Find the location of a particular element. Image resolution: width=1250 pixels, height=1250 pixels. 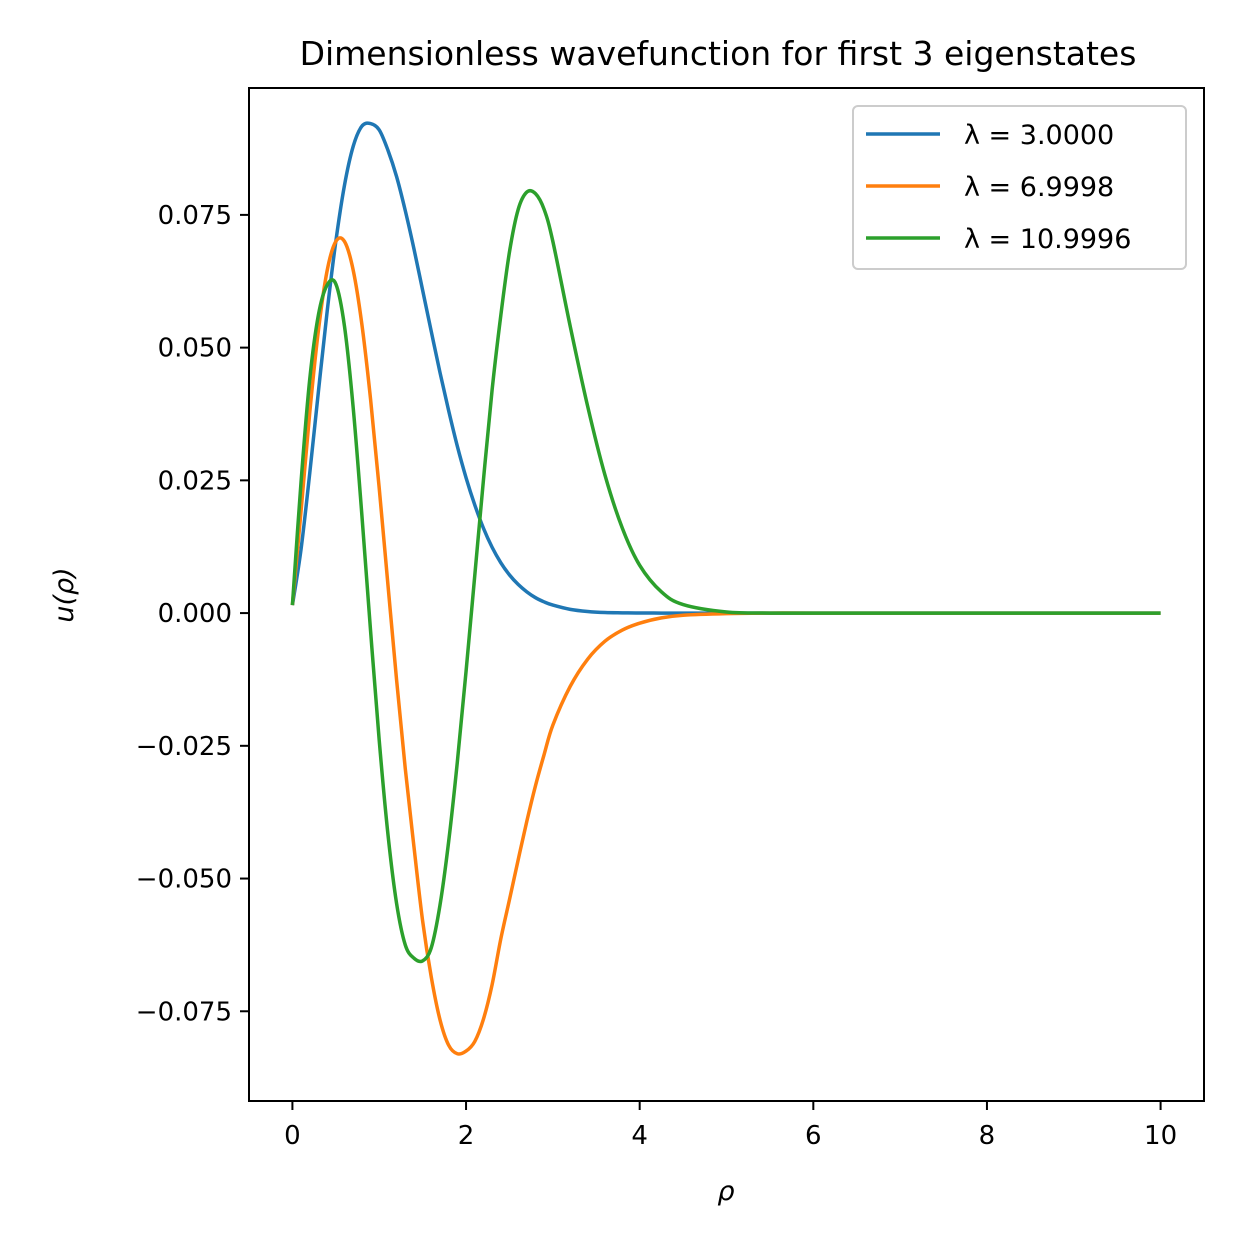

x-tick-label: 8 is located at coordinates (987, 1136).